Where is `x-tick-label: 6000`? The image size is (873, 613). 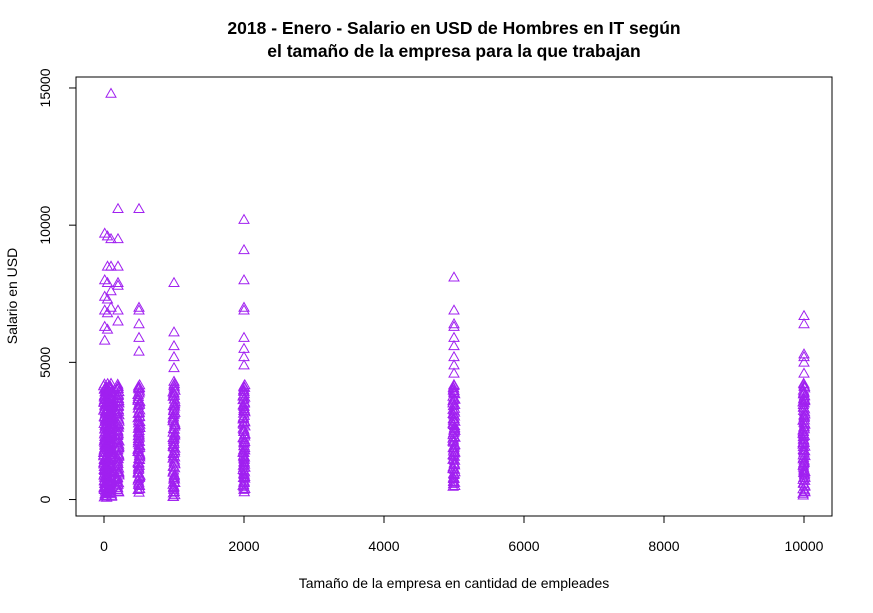
x-tick-label: 6000 is located at coordinates (523, 546).